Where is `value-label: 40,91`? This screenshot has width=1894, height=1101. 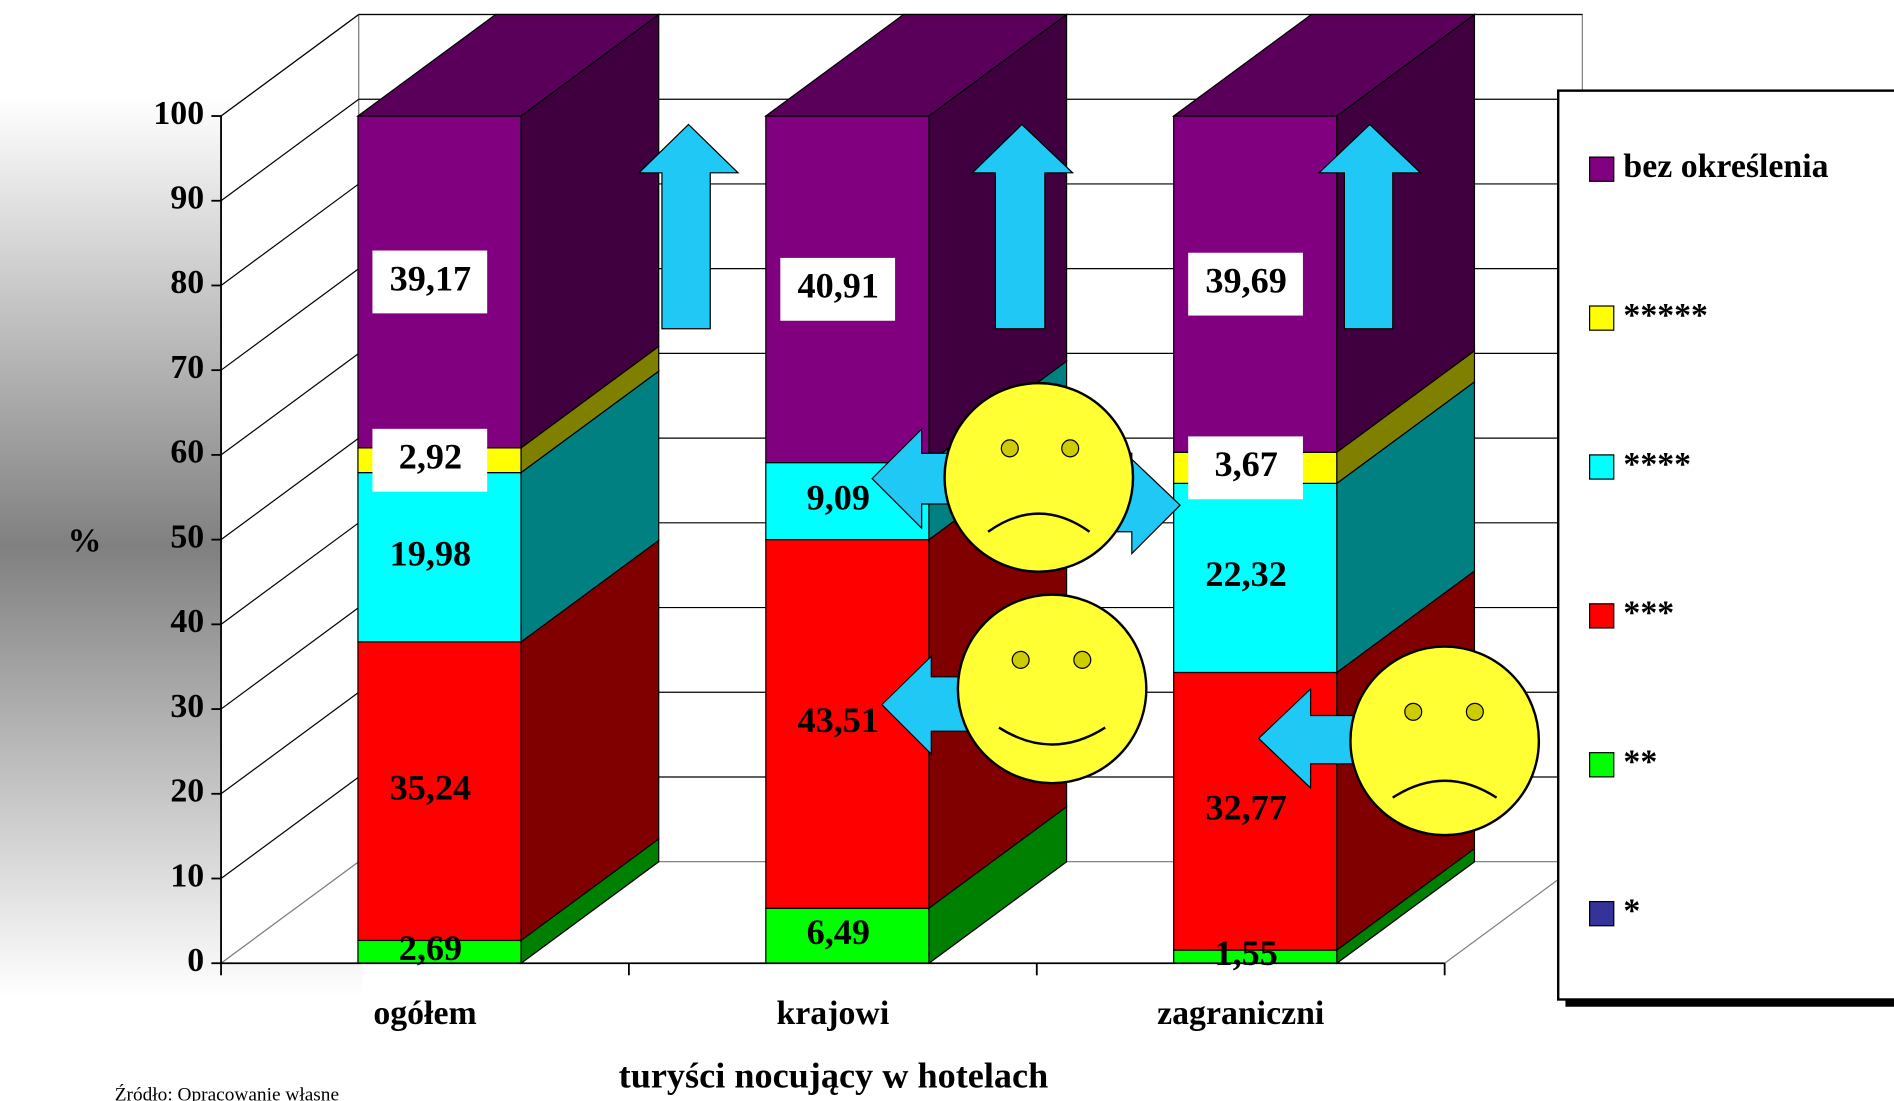 value-label: 40,91 is located at coordinates (839, 286).